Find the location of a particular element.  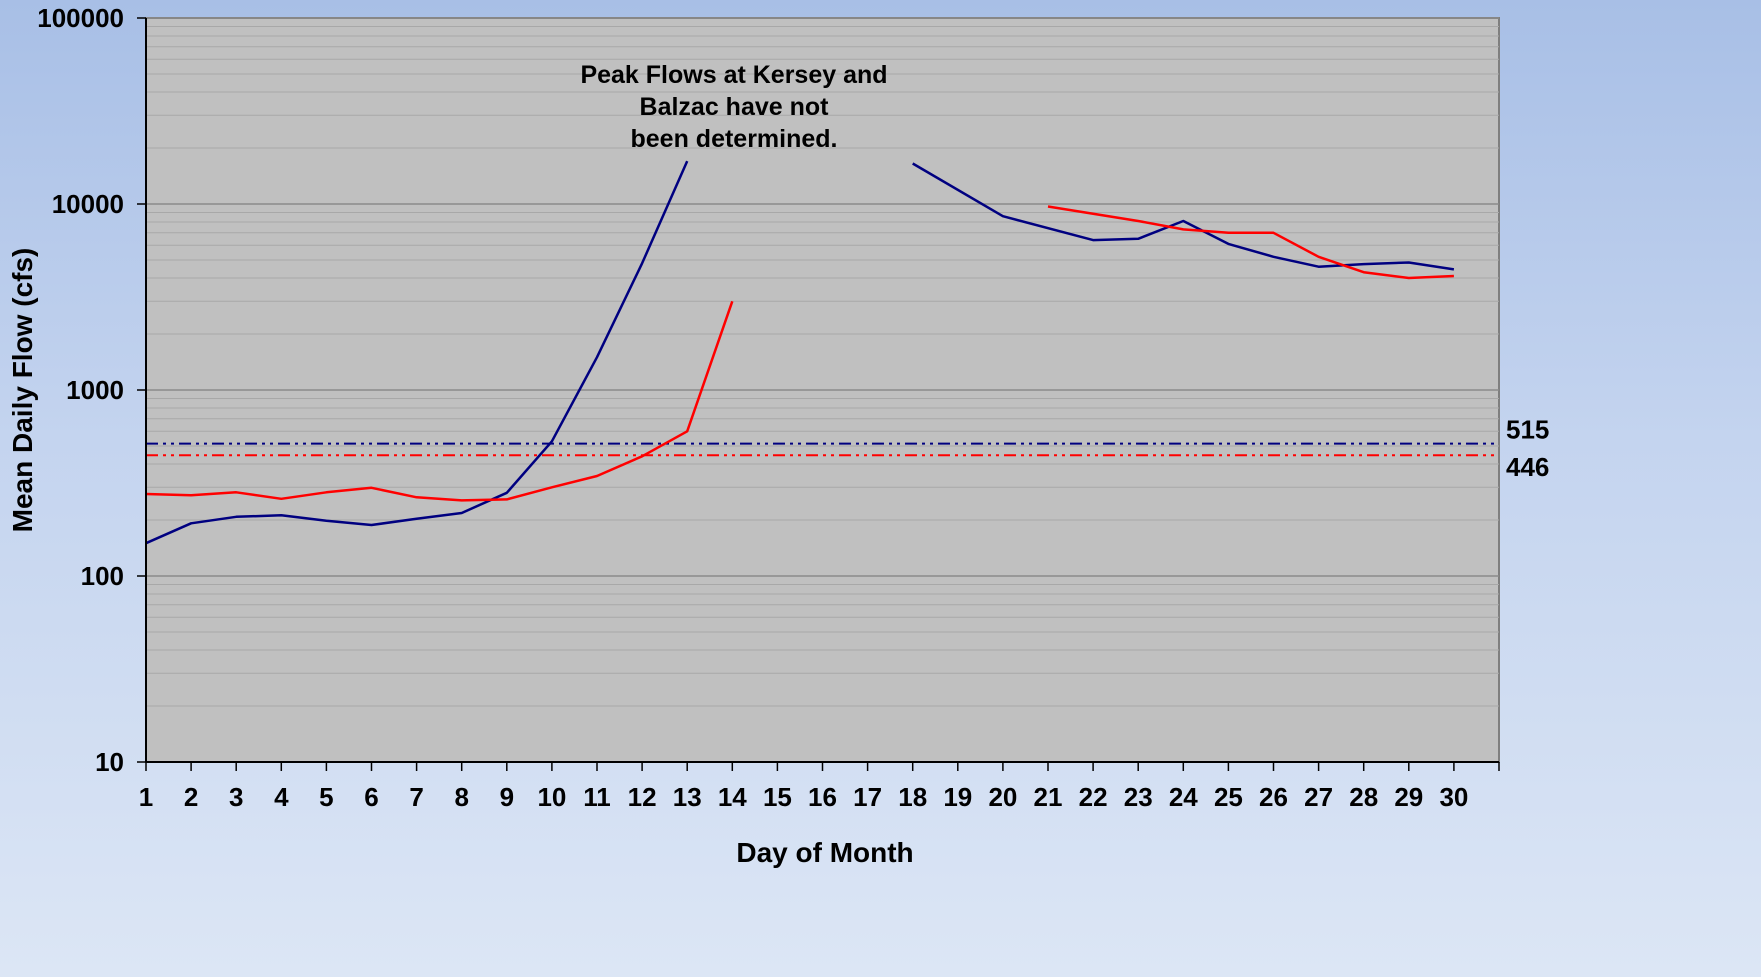

x-axis-title: Day of Month is located at coordinates (824, 852).